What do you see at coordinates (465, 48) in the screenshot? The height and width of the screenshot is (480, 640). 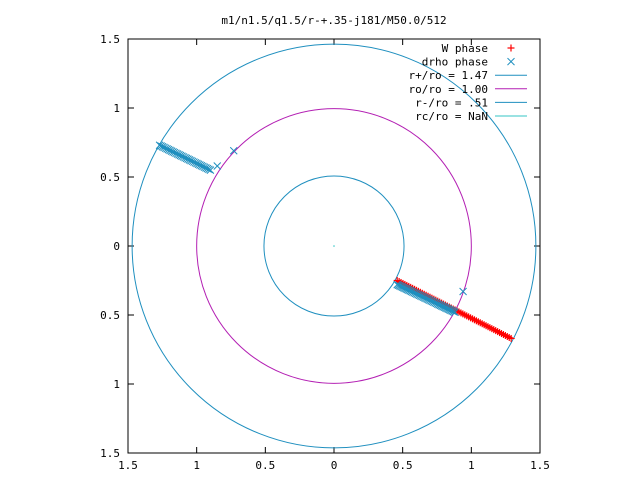 I see `legend-label: W phase` at bounding box center [465, 48].